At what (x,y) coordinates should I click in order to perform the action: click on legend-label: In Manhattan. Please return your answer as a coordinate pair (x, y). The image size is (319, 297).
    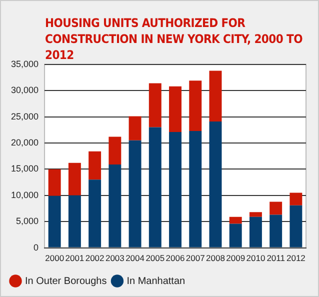
    Looking at the image, I should click on (156, 281).